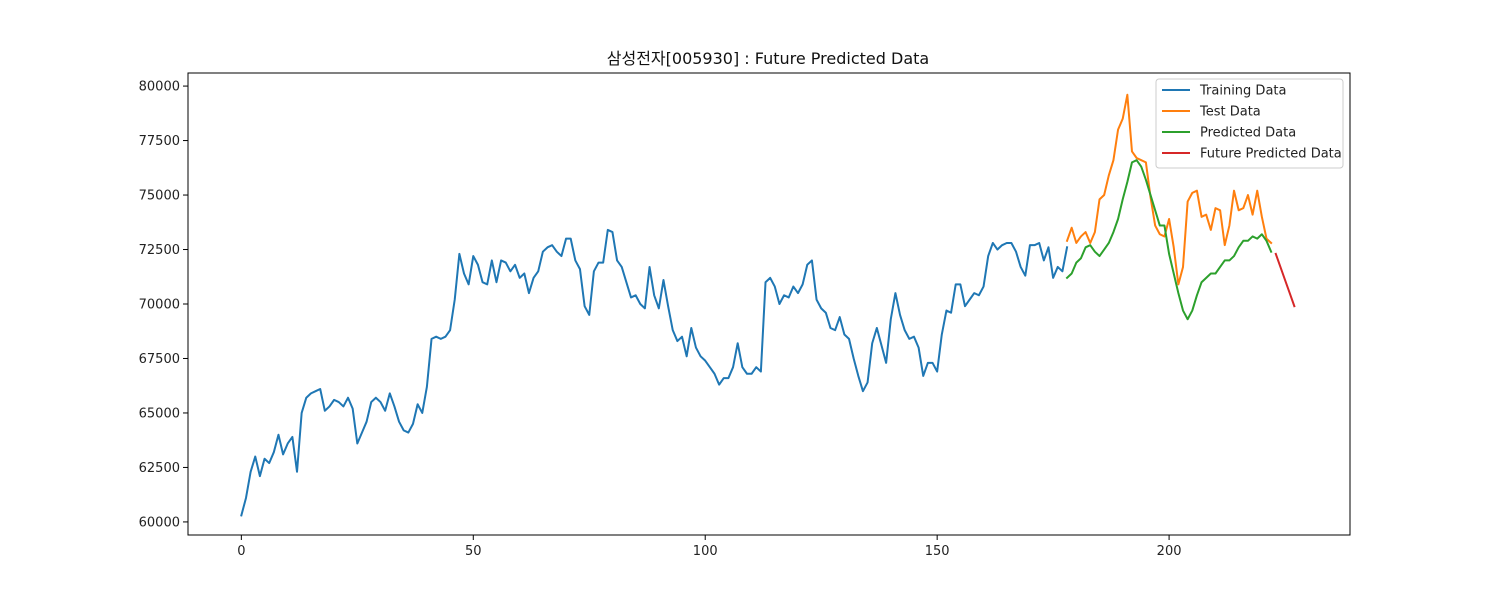 Image resolution: width=1500 pixels, height=600 pixels. Describe the element at coordinates (937, 551) in the screenshot. I see `x-tick-label-3: 150` at that location.